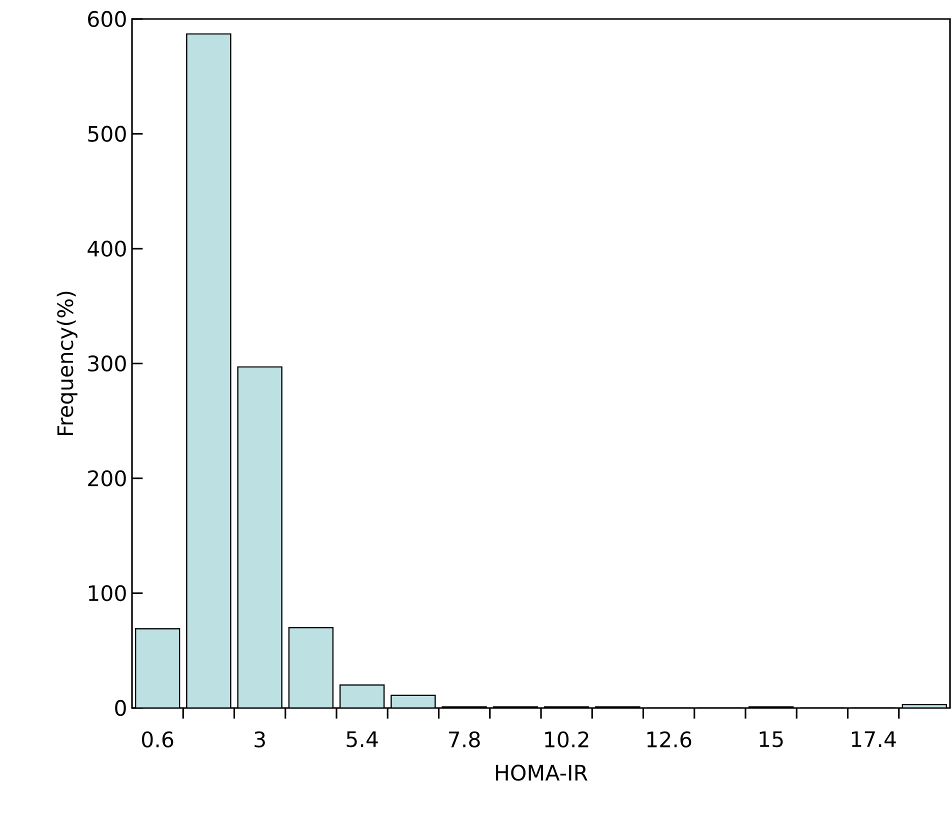 The image size is (952, 820). What do you see at coordinates (107, 593) in the screenshot?
I see `y-tick-label: 100` at bounding box center [107, 593].